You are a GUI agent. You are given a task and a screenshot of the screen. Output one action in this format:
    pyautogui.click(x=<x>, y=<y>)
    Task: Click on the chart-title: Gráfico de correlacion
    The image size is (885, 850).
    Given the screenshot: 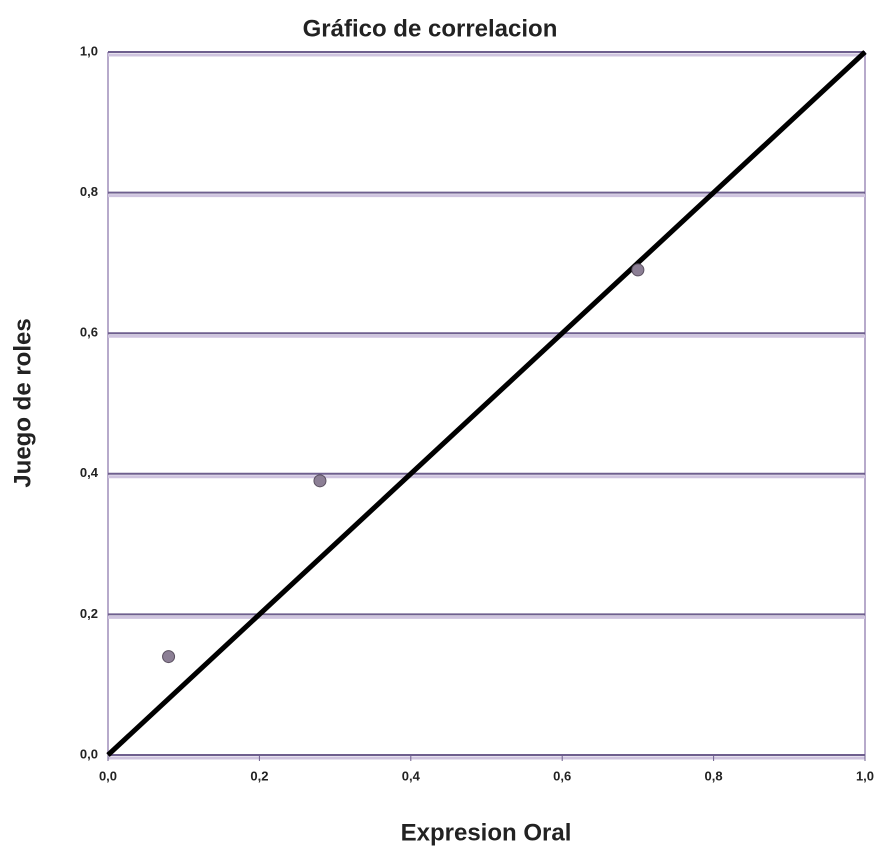 What is the action you would take?
    pyautogui.click(x=430, y=28)
    